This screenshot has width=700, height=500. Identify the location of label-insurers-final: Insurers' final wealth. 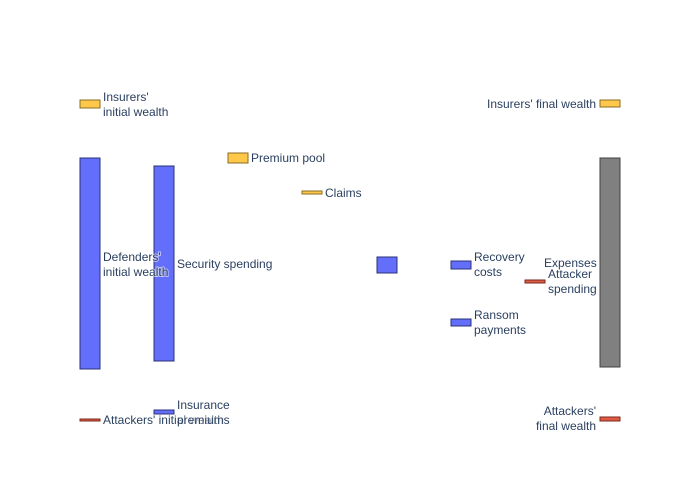
(541, 104).